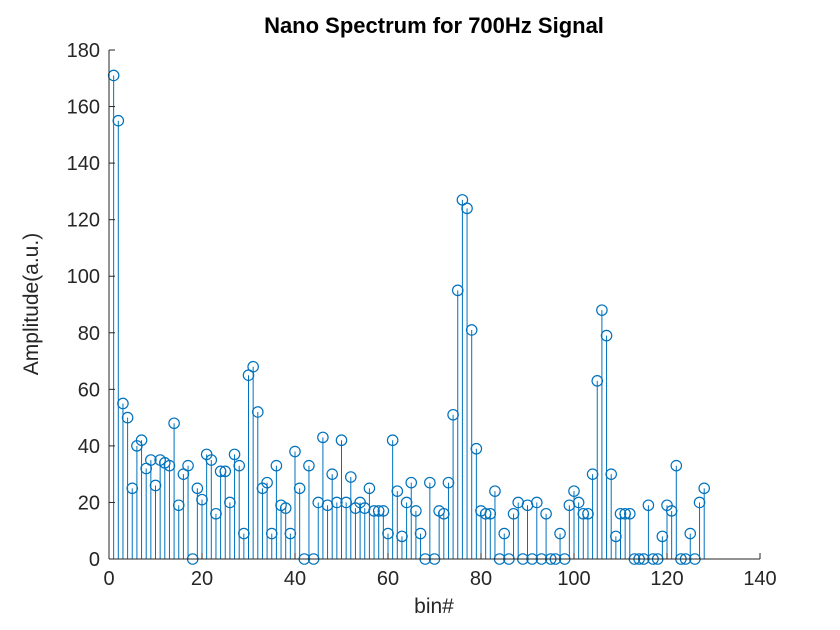  What do you see at coordinates (759, 579) in the screenshot?
I see `x-tick-label: 140` at bounding box center [759, 579].